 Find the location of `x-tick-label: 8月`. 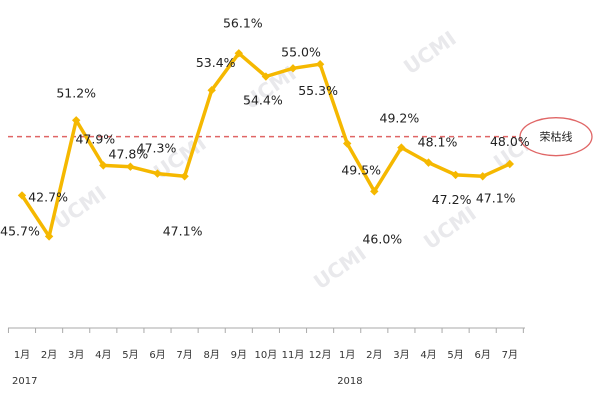

x-tick-label: 8月 is located at coordinates (212, 355).